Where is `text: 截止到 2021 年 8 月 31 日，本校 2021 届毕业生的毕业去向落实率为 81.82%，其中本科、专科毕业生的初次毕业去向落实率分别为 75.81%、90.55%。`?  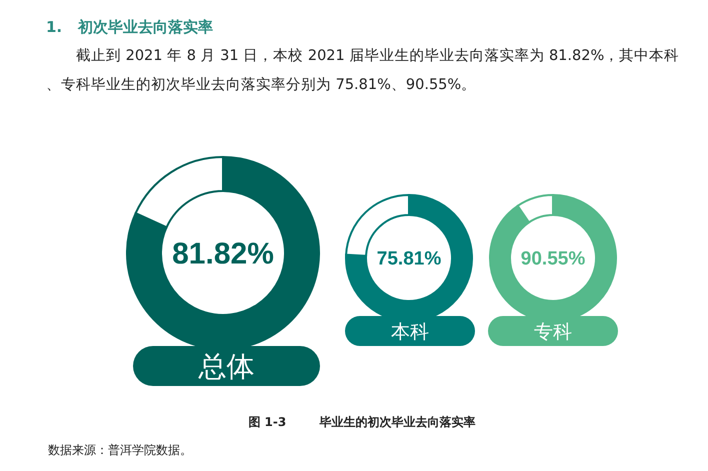 text: 截止到 2021 年 8 月 31 日，本校 2021 届毕业生的毕业去向落实率为 81.82%，其中本科、专科毕业生的初次毕业去向落实率分别为 75.81%、90.55%。 is located at coordinates (363, 70).